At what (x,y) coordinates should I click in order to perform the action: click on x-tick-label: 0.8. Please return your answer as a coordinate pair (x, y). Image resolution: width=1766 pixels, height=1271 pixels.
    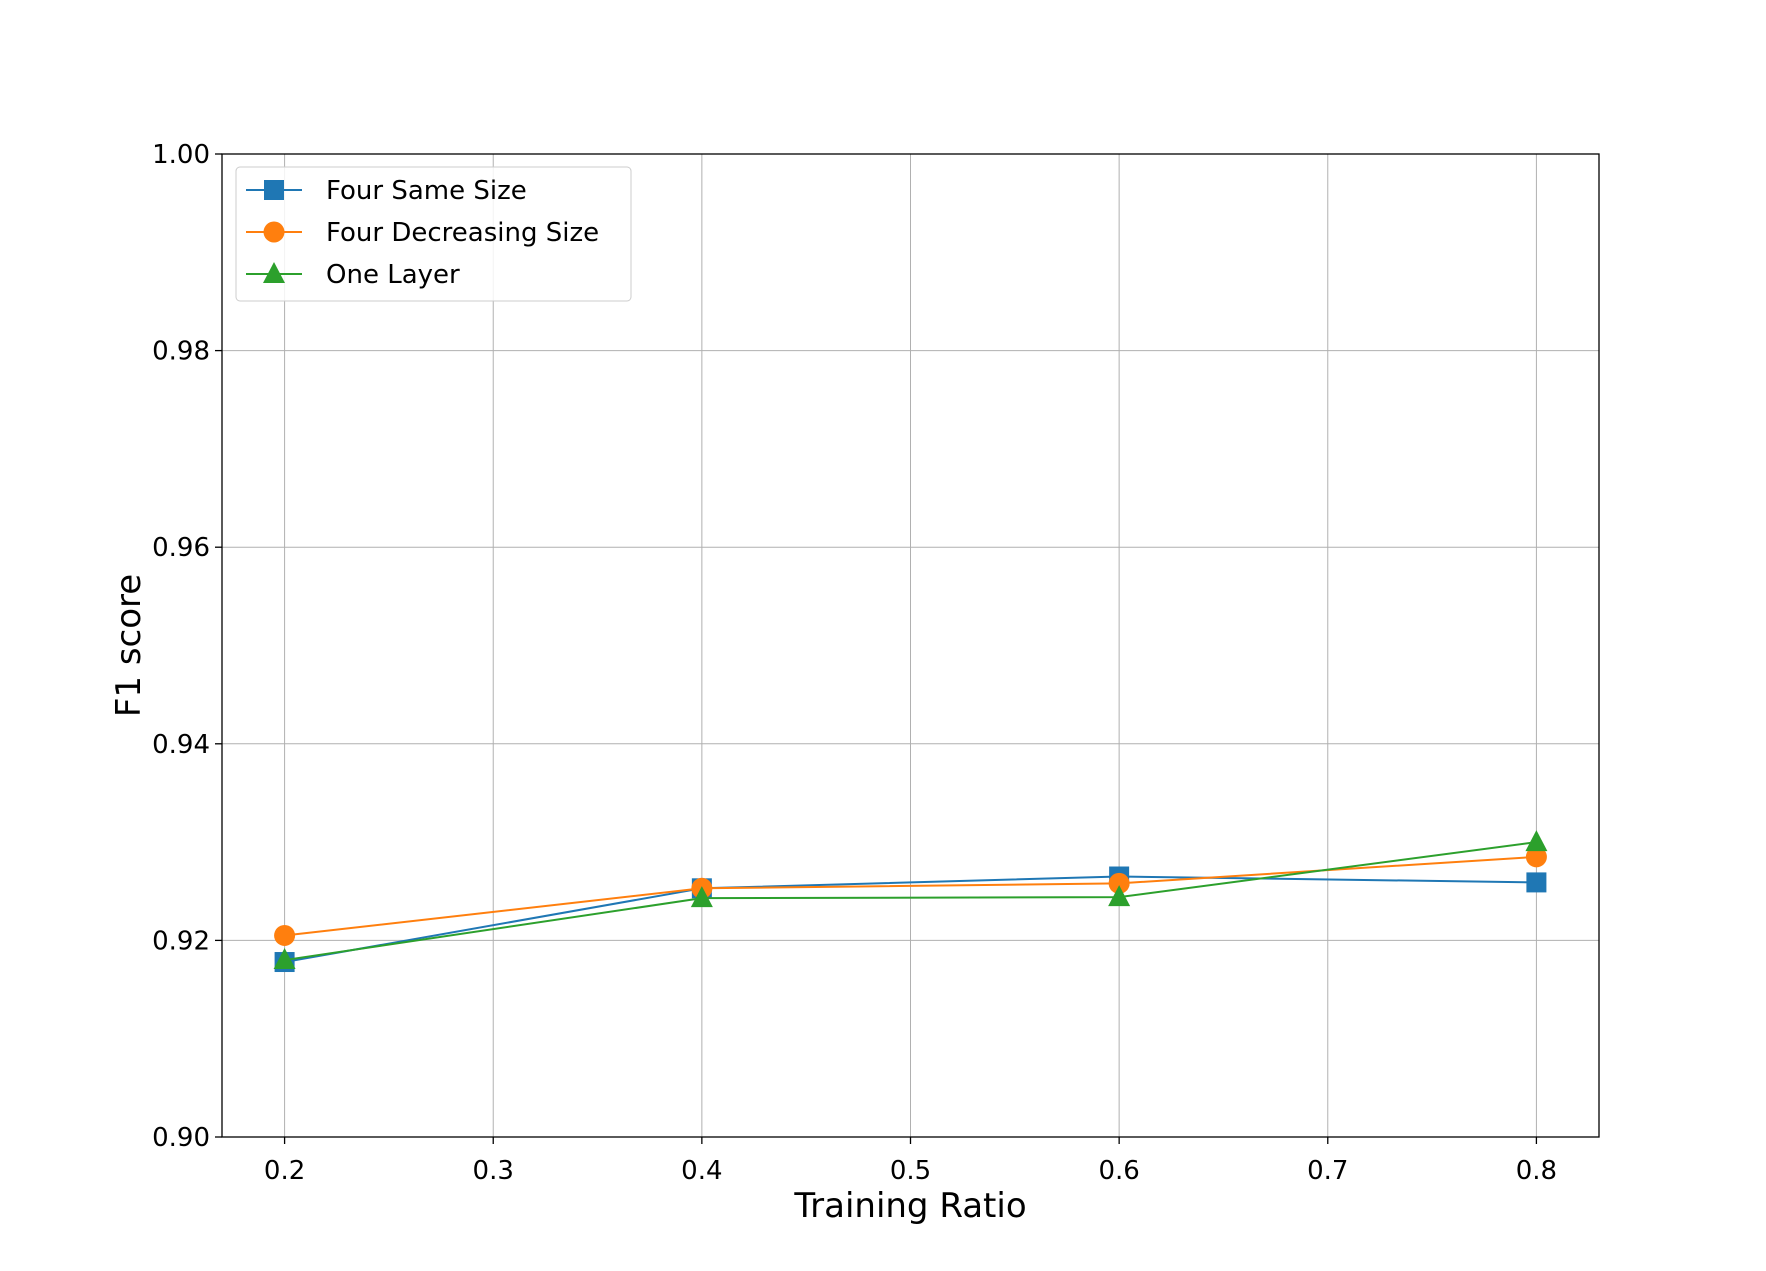
    Looking at the image, I should click on (1536, 1171).